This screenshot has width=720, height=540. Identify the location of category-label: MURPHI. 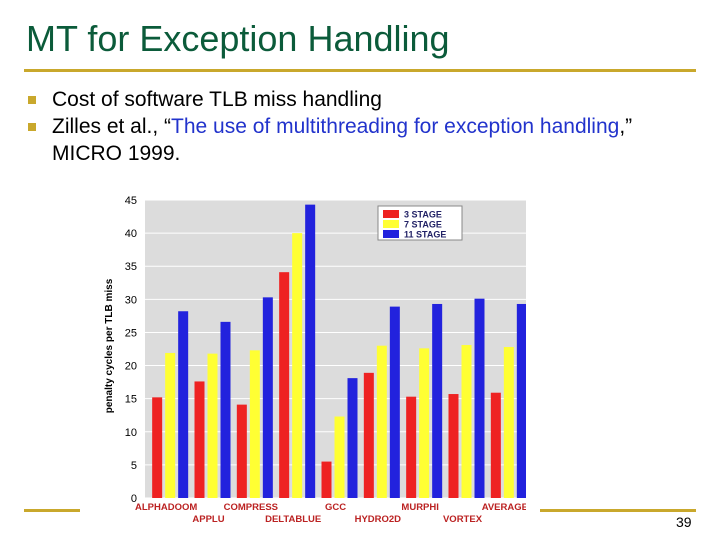
(419, 507).